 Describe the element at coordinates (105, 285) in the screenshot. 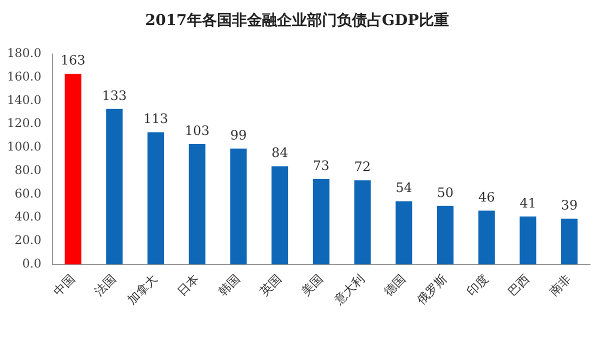

I see `x-tick-label: 法国` at that location.